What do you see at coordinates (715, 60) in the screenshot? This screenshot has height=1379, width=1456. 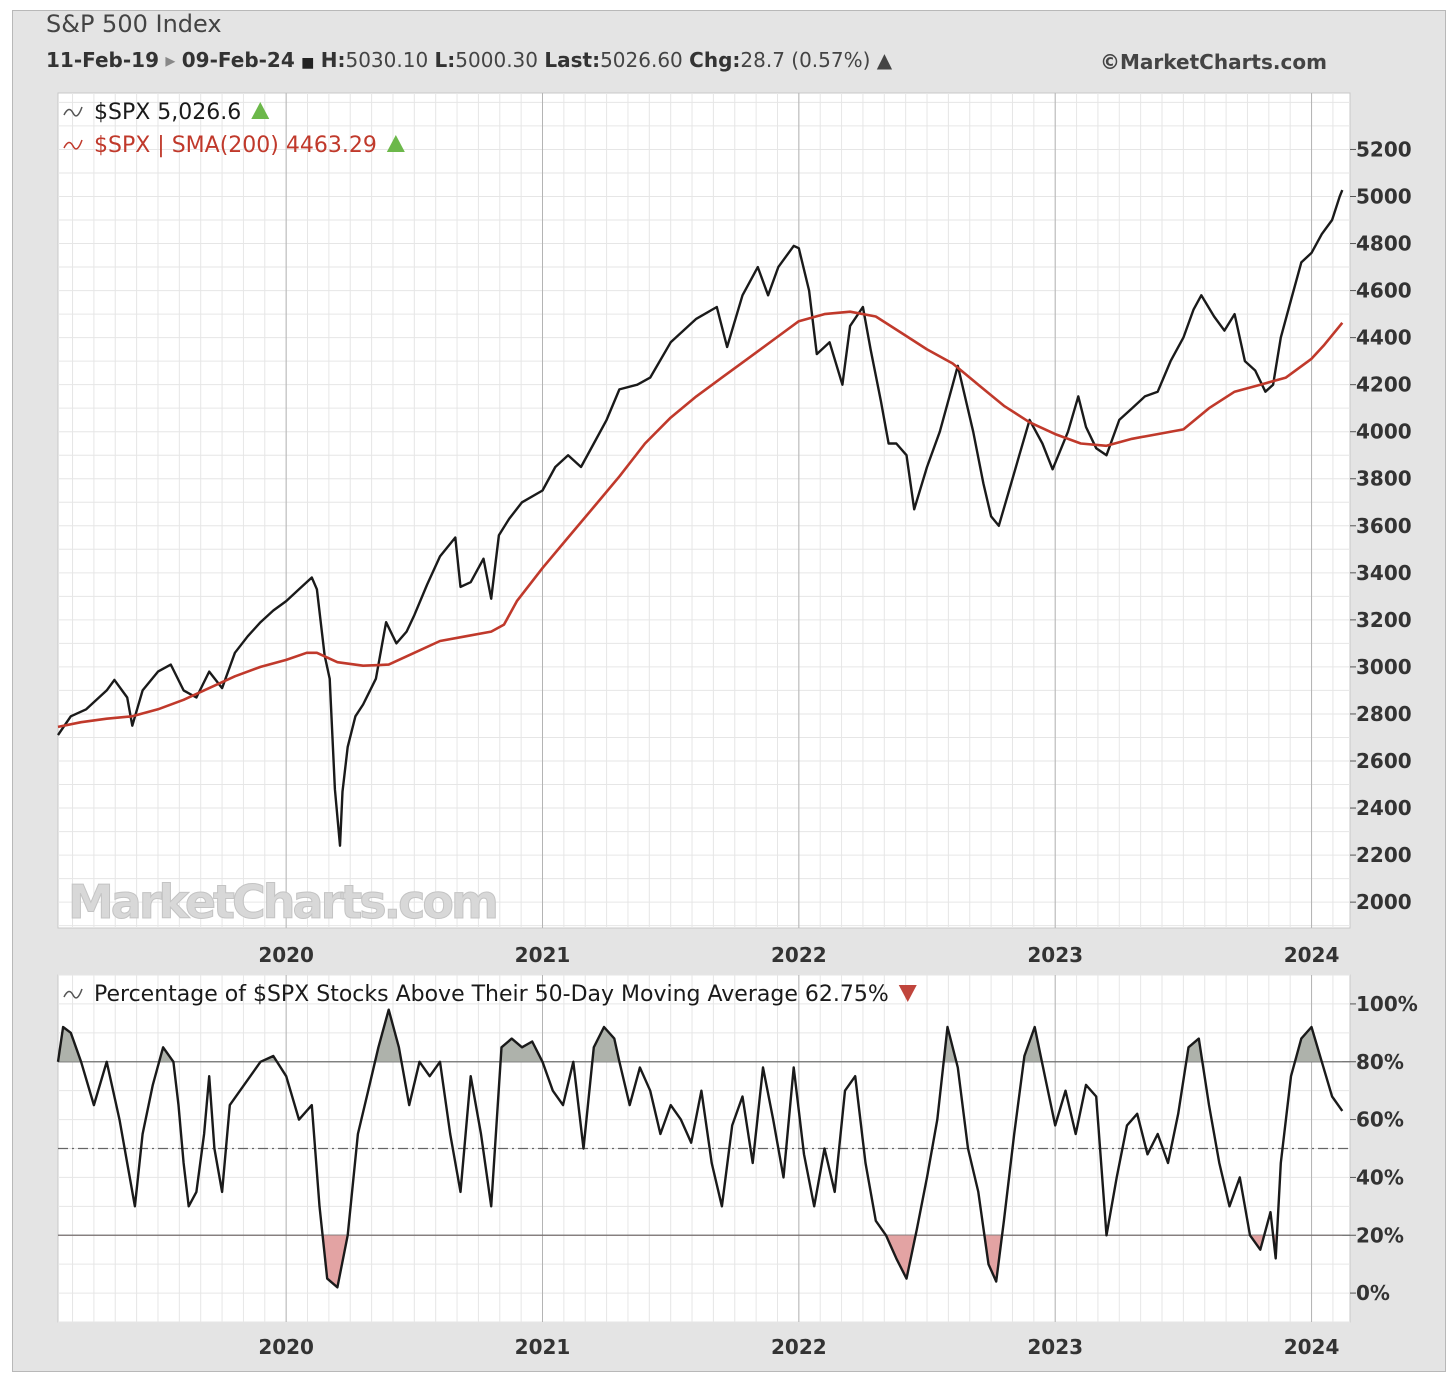 I see `chg-label: Chg:` at bounding box center [715, 60].